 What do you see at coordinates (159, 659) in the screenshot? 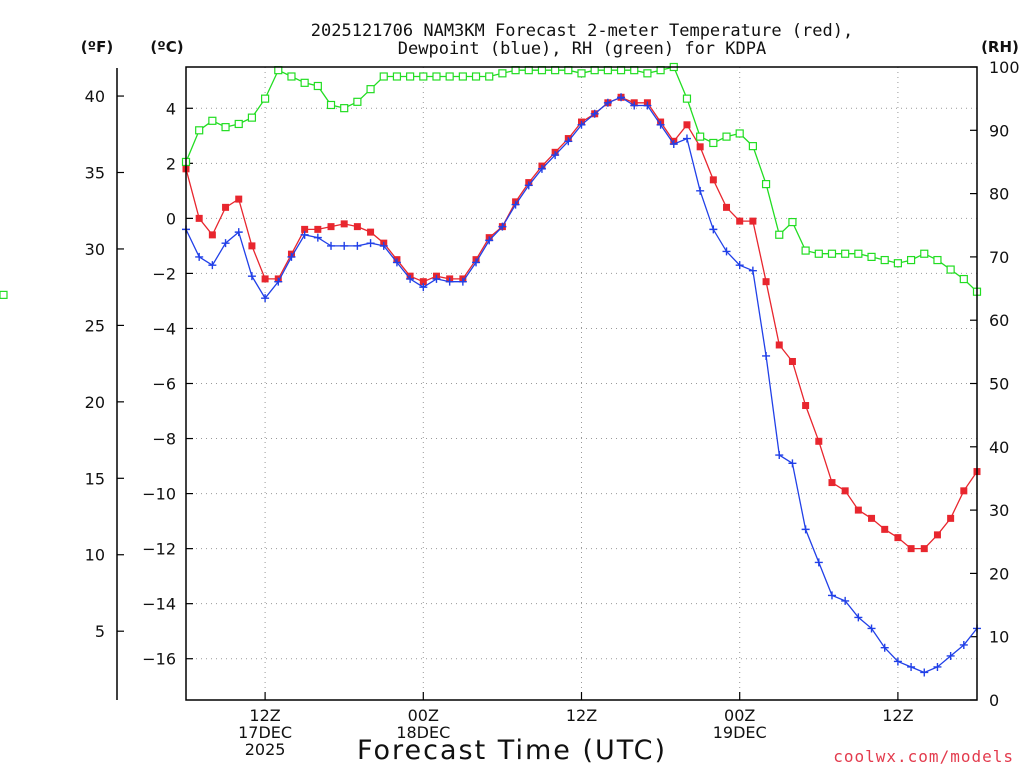
I see `tick-label-celsius: −16` at bounding box center [159, 659].